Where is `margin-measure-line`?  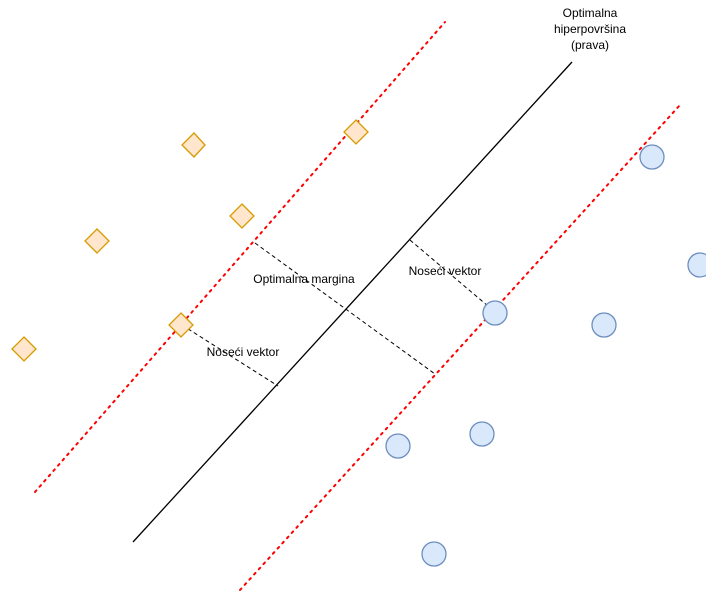 margin-measure-line is located at coordinates (345, 308).